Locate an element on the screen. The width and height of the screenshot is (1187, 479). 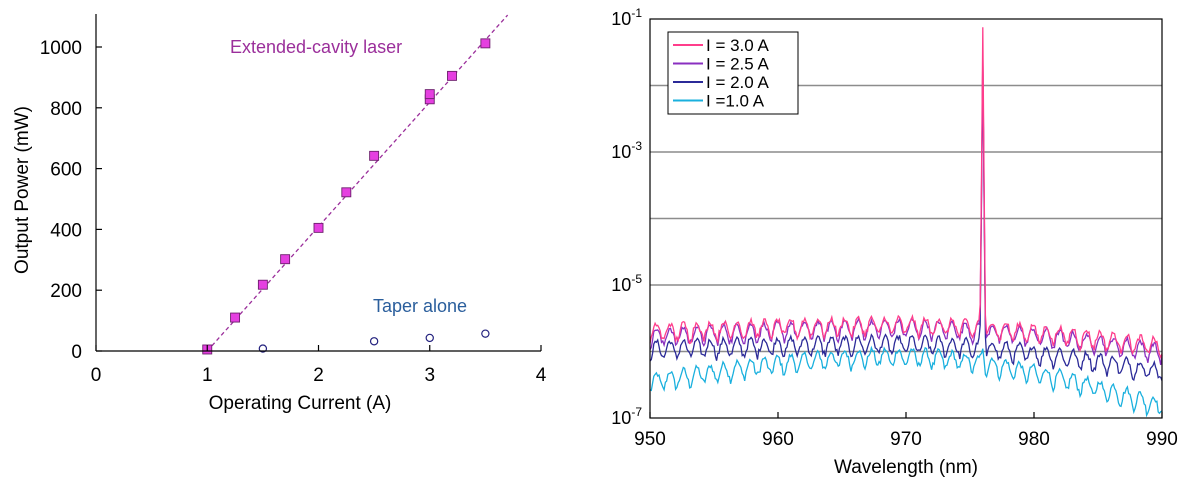
y-tick-label: 1000 is located at coordinates (61, 48).